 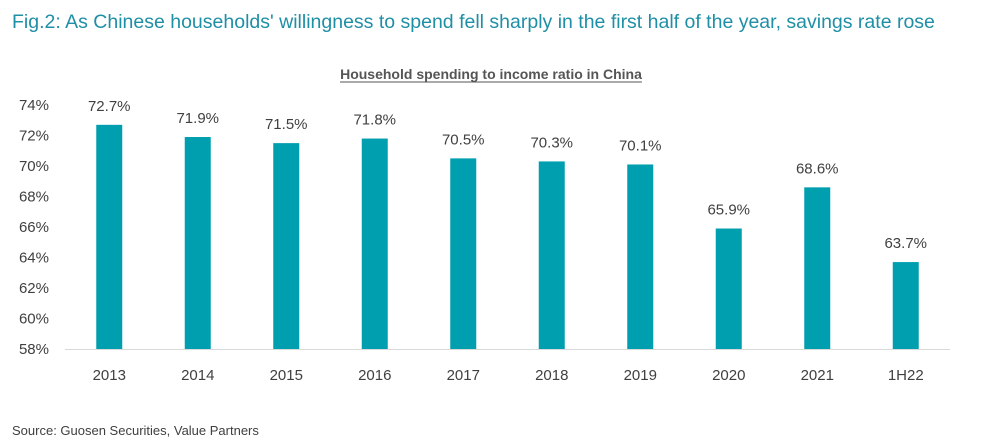 What do you see at coordinates (374, 375) in the screenshot?
I see `x-tick-label: 2016` at bounding box center [374, 375].